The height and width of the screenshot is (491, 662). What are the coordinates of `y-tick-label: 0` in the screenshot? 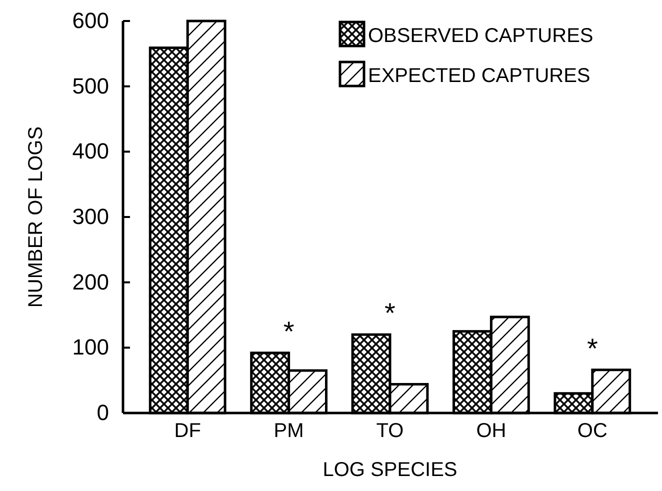 It's located at (102, 413).